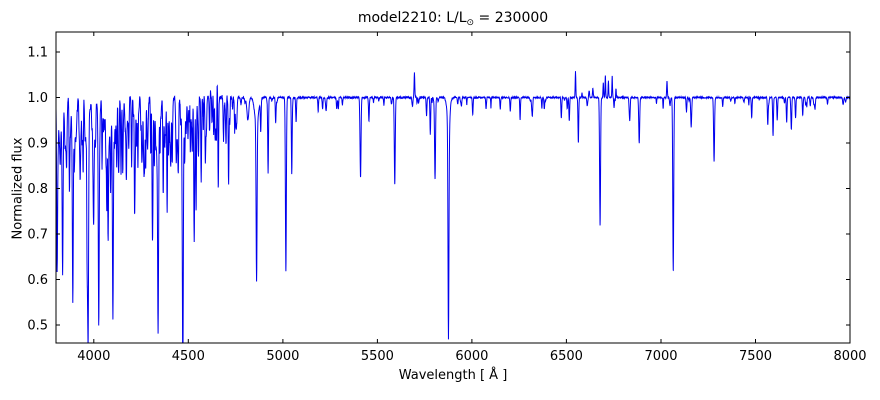  What do you see at coordinates (37, 144) in the screenshot?
I see `y-tick-label: 0.9` at bounding box center [37, 144].